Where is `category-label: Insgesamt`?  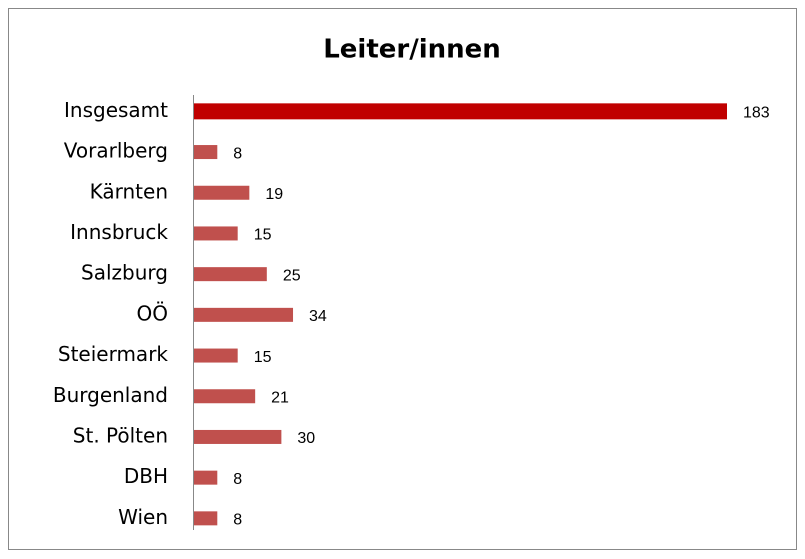
category-label: Insgesamt is located at coordinates (116, 110).